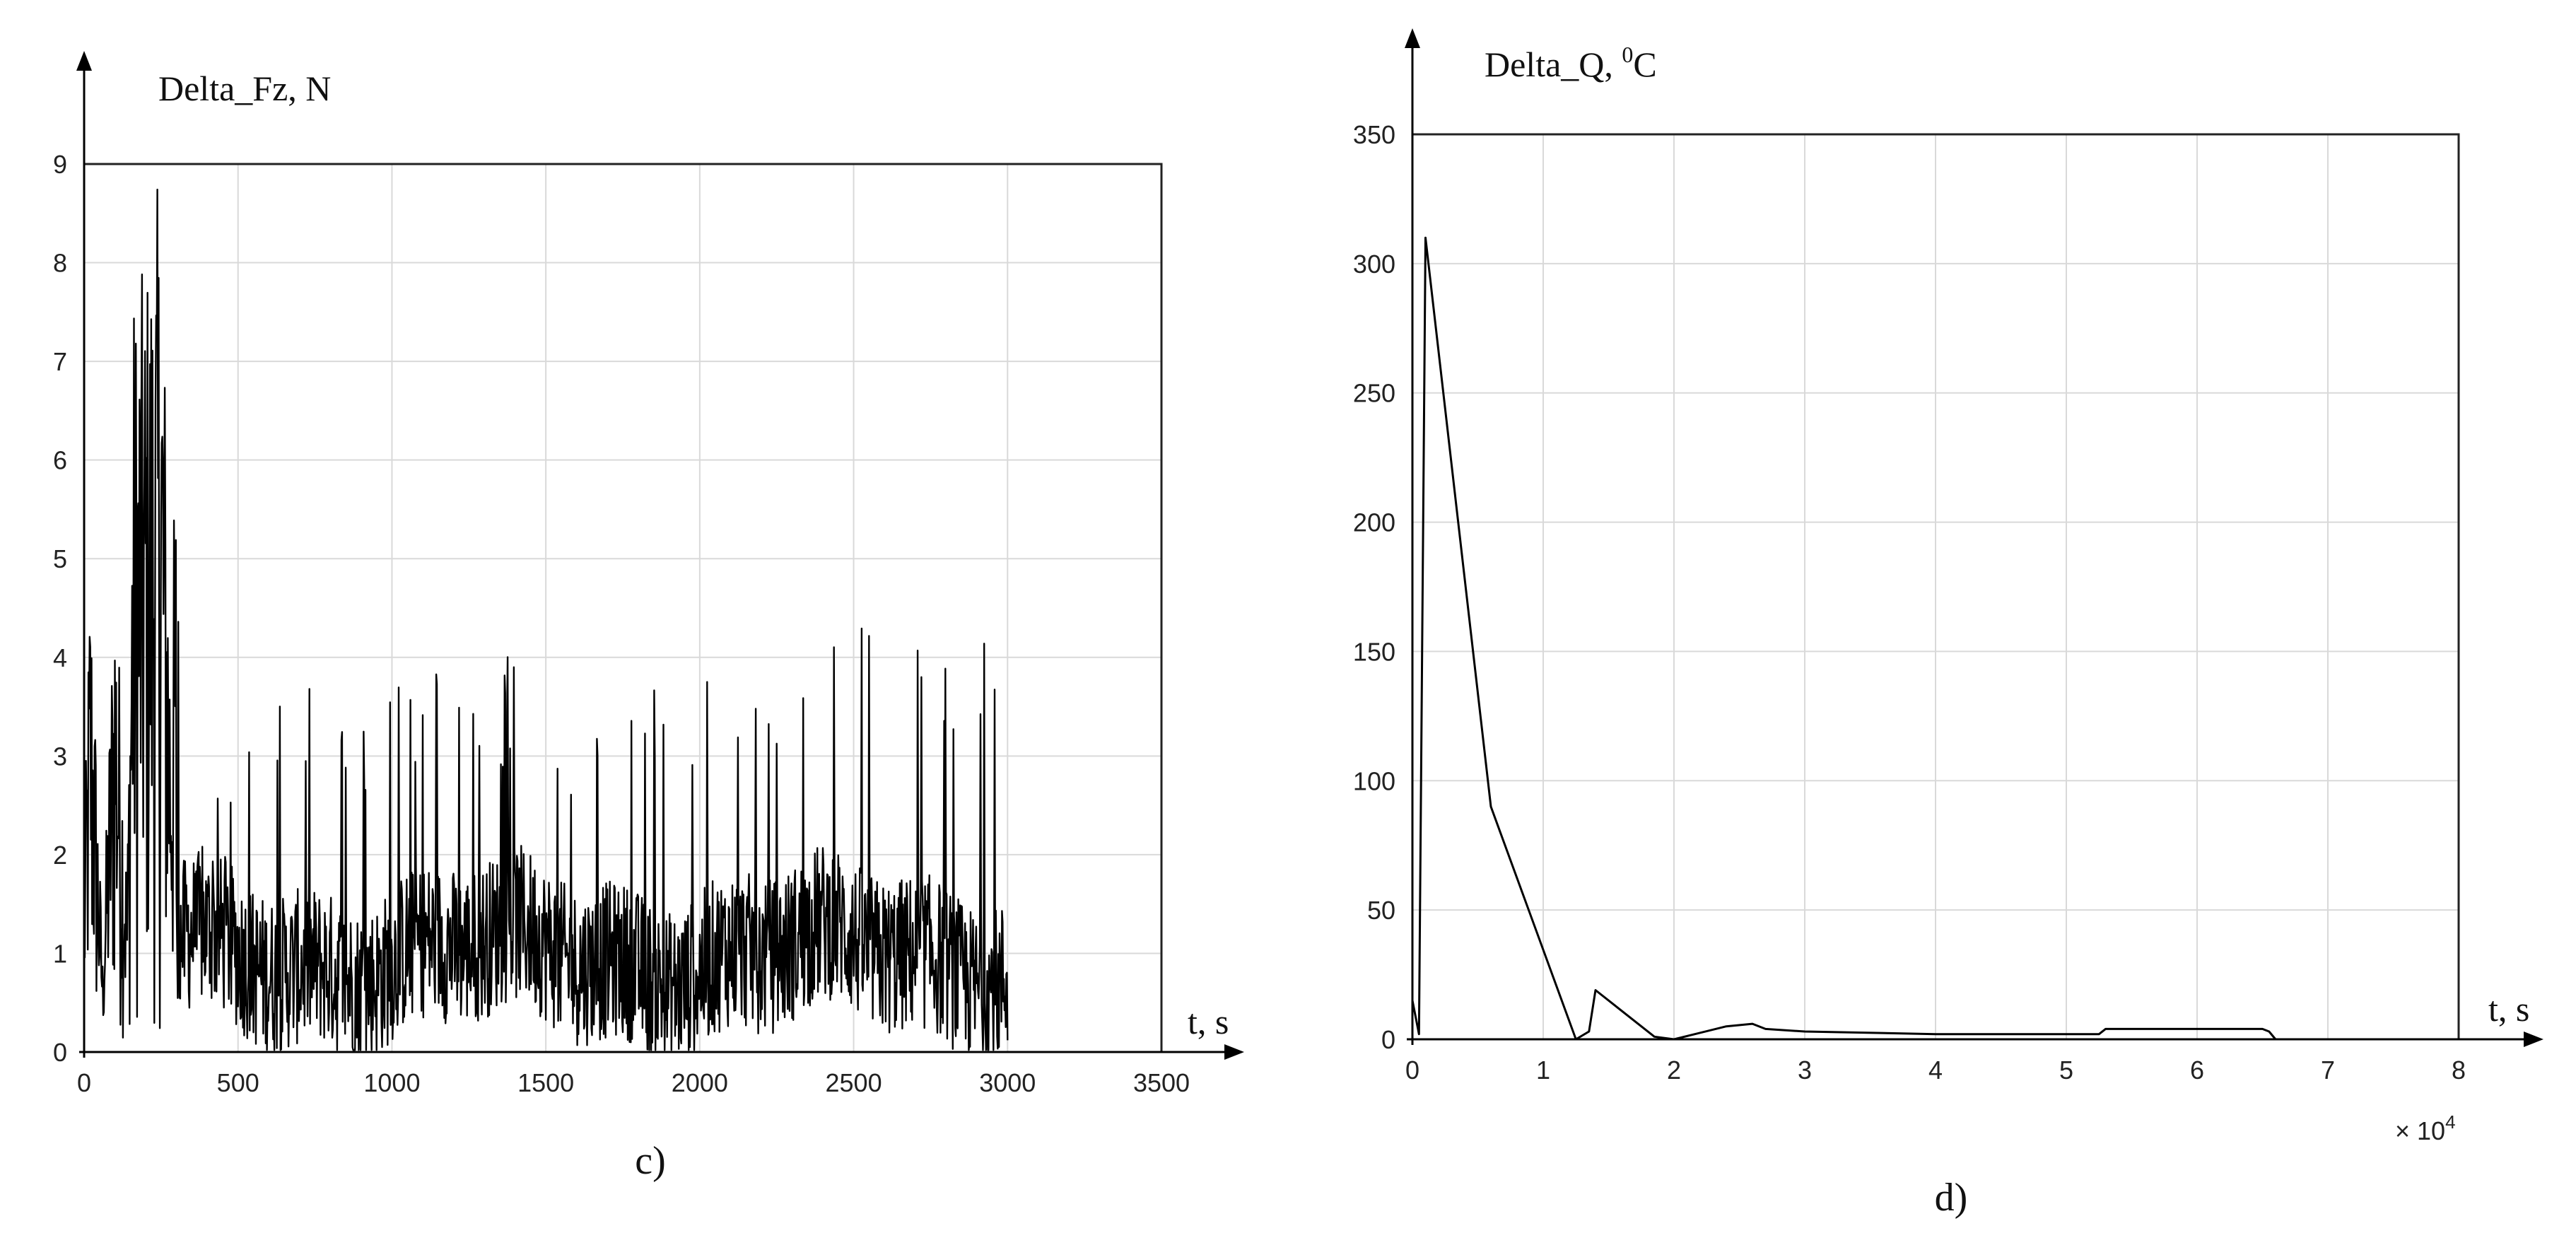  What do you see at coordinates (1553, 64) in the screenshot?
I see `chart-d-title-text: Delta_Q,` at bounding box center [1553, 64].